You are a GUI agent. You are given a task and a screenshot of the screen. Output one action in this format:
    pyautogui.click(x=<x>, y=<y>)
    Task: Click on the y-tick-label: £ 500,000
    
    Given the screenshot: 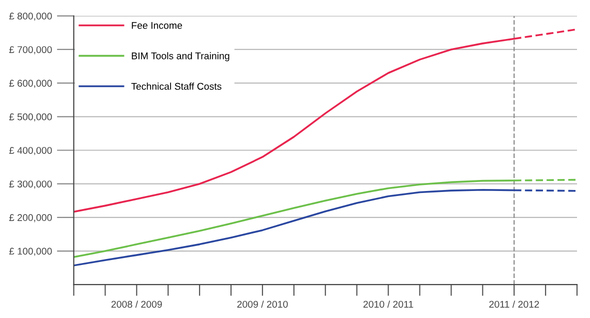 What is the action you would take?
    pyautogui.click(x=30, y=117)
    